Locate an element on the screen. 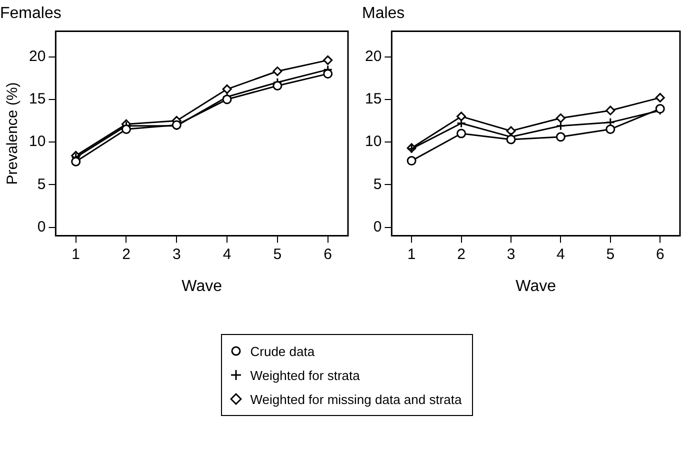 This screenshot has height=452, width=694. legend-label: Weighted for strata is located at coordinates (305, 375).